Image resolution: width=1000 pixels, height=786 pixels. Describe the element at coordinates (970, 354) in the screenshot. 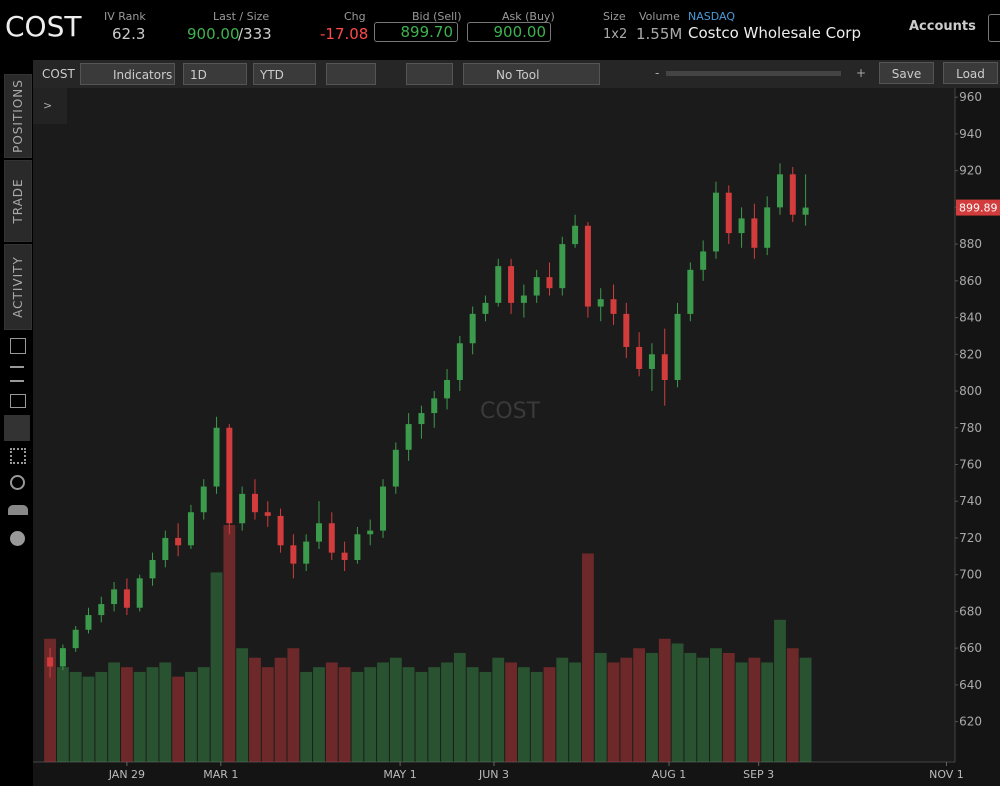

I see `y-tick-label: 820` at that location.